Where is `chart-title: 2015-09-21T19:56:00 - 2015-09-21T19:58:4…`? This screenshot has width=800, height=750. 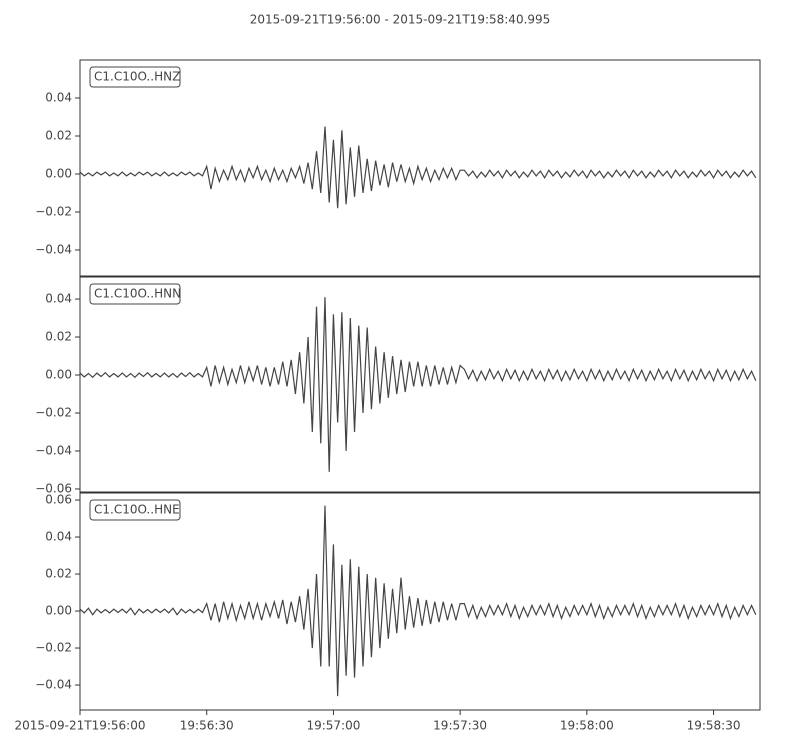
chart-title: 2015-09-21T19:56:00 - 2015-09-21T19:58:4… is located at coordinates (400, 20).